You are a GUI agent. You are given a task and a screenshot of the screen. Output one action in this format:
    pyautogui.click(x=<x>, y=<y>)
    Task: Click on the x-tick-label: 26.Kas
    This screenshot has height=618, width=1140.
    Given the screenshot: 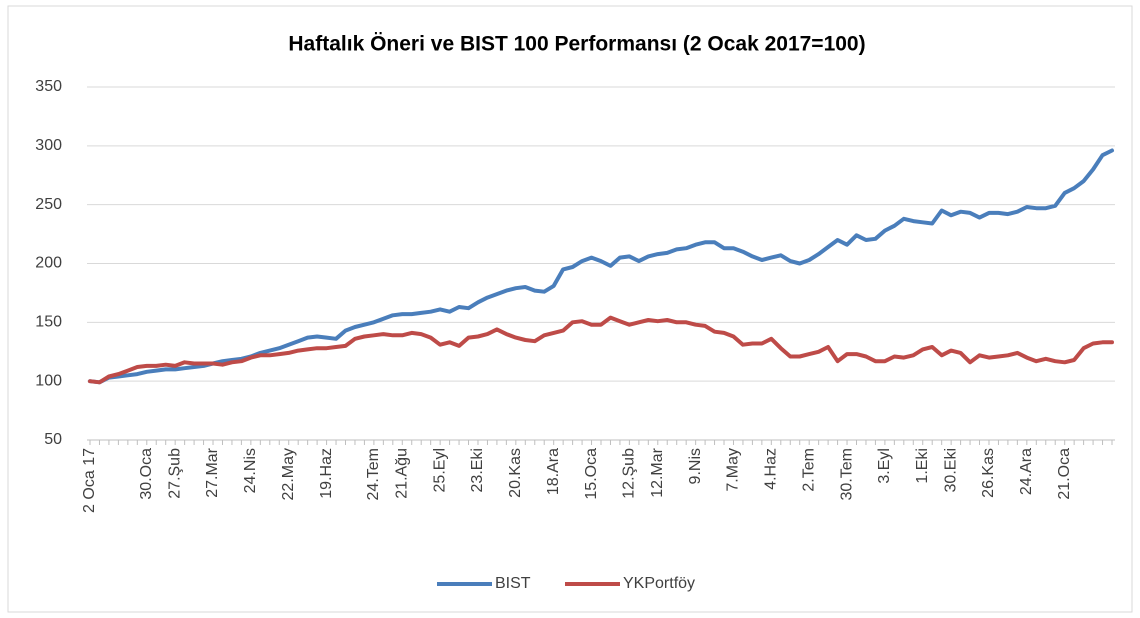 What is the action you would take?
    pyautogui.click(x=988, y=473)
    